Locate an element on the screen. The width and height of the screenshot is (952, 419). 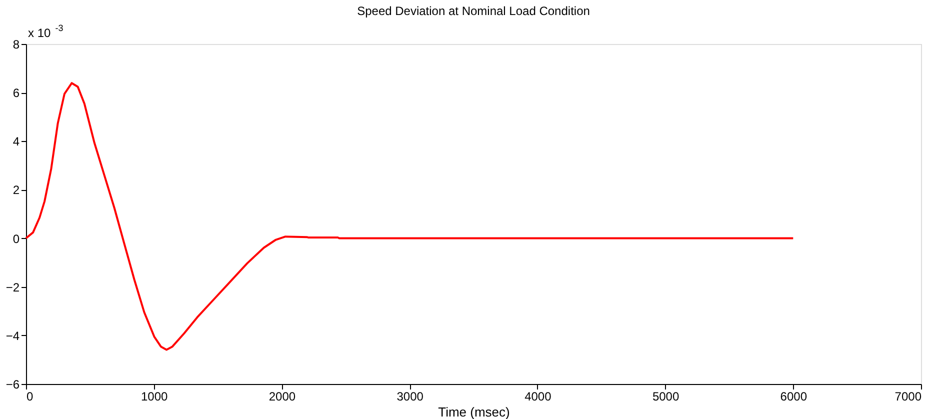
y-tick-label: 0 is located at coordinates (16, 239).